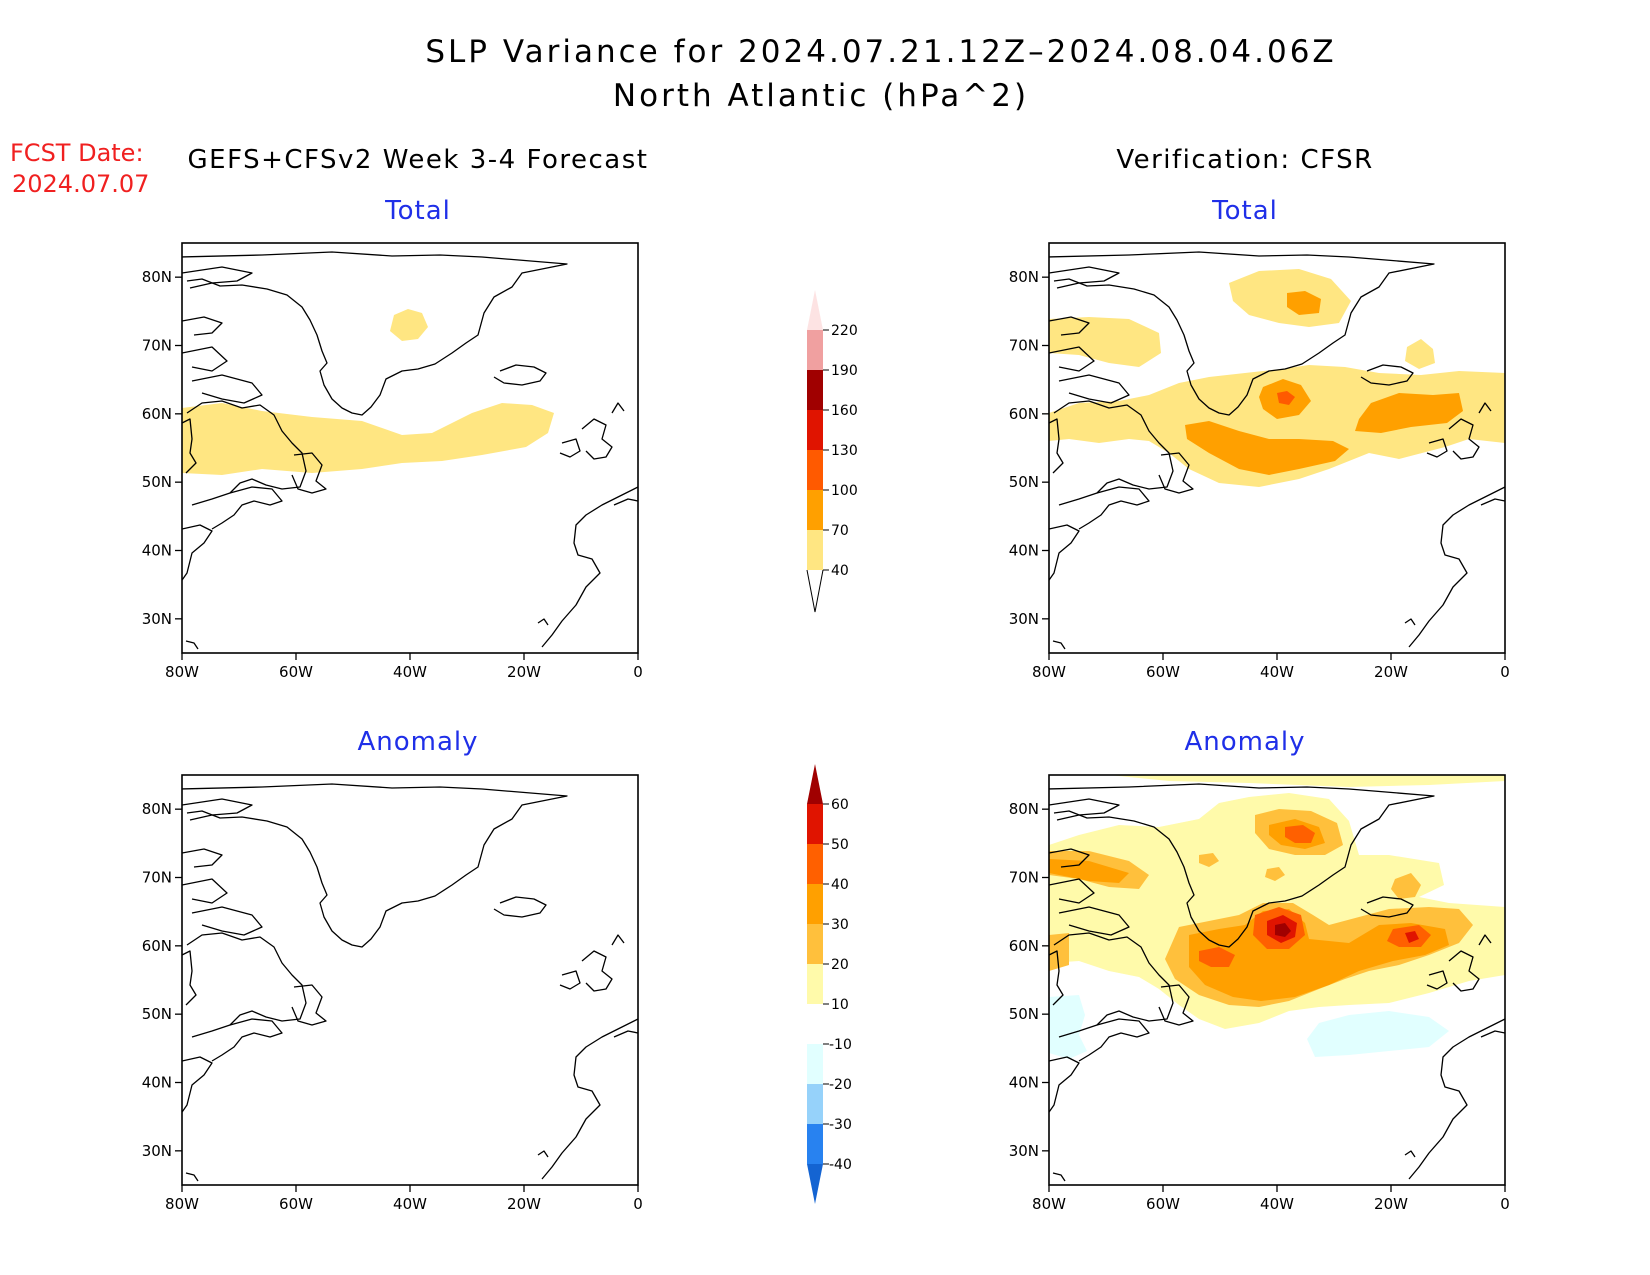 The height and width of the screenshot is (1275, 1650). Describe the element at coordinates (840, 805) in the screenshot. I see `colorbar-level-label: 60` at that location.